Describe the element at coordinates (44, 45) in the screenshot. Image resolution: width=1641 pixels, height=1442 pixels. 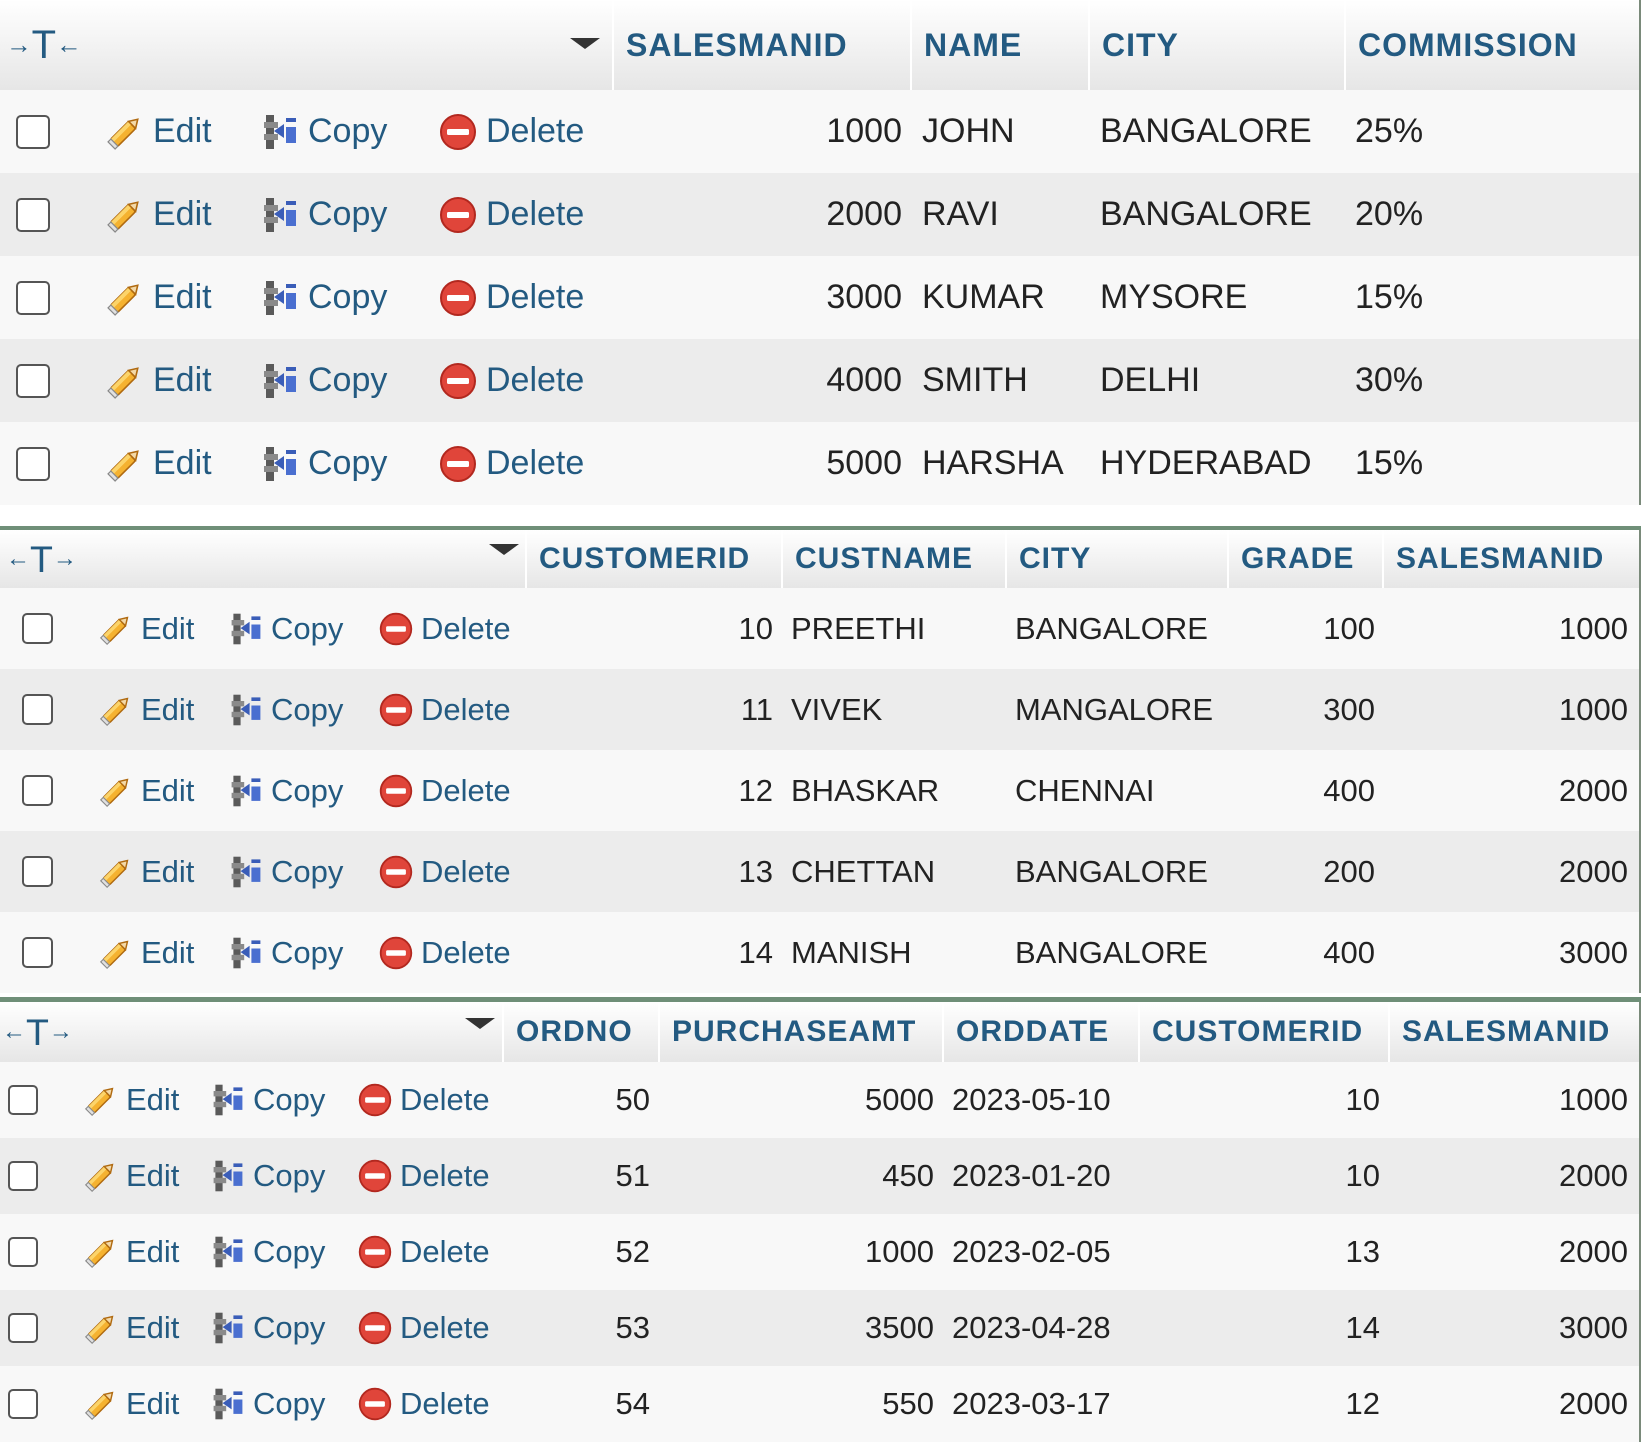
I see `column-toggle-icon: → T ←` at that location.